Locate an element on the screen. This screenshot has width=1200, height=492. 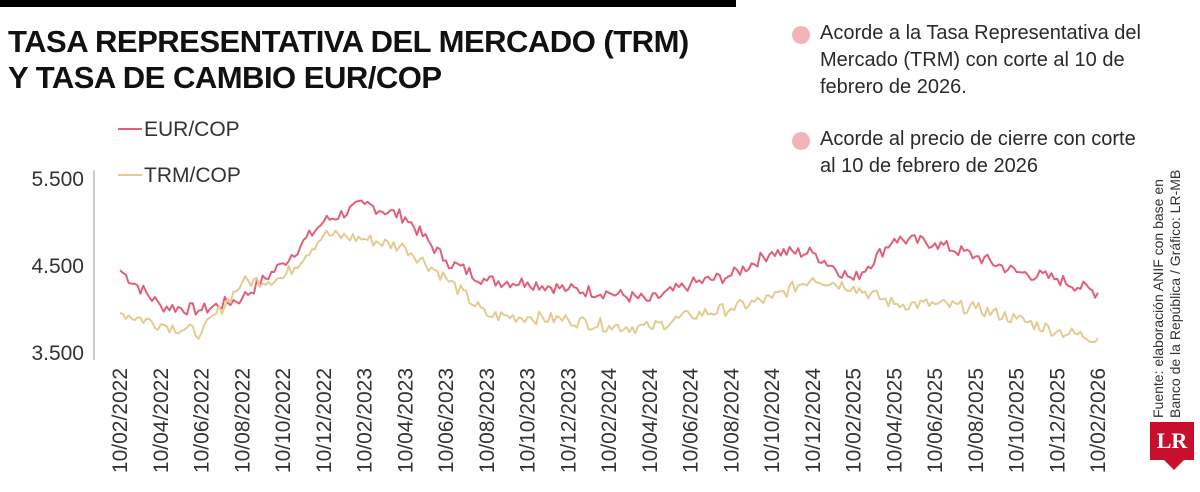
x-tick-label: 10/04/2022 is located at coordinates (161, 420).